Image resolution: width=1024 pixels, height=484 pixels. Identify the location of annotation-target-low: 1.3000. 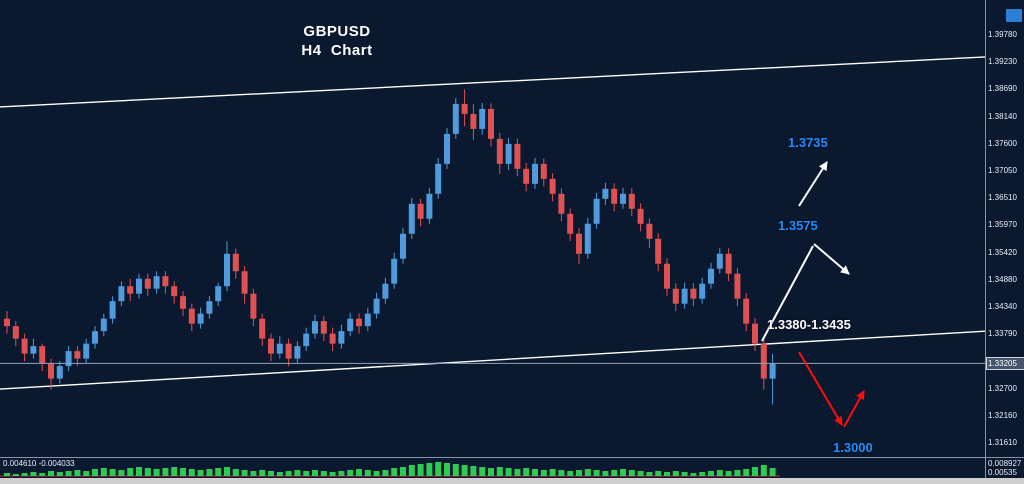
(853, 447).